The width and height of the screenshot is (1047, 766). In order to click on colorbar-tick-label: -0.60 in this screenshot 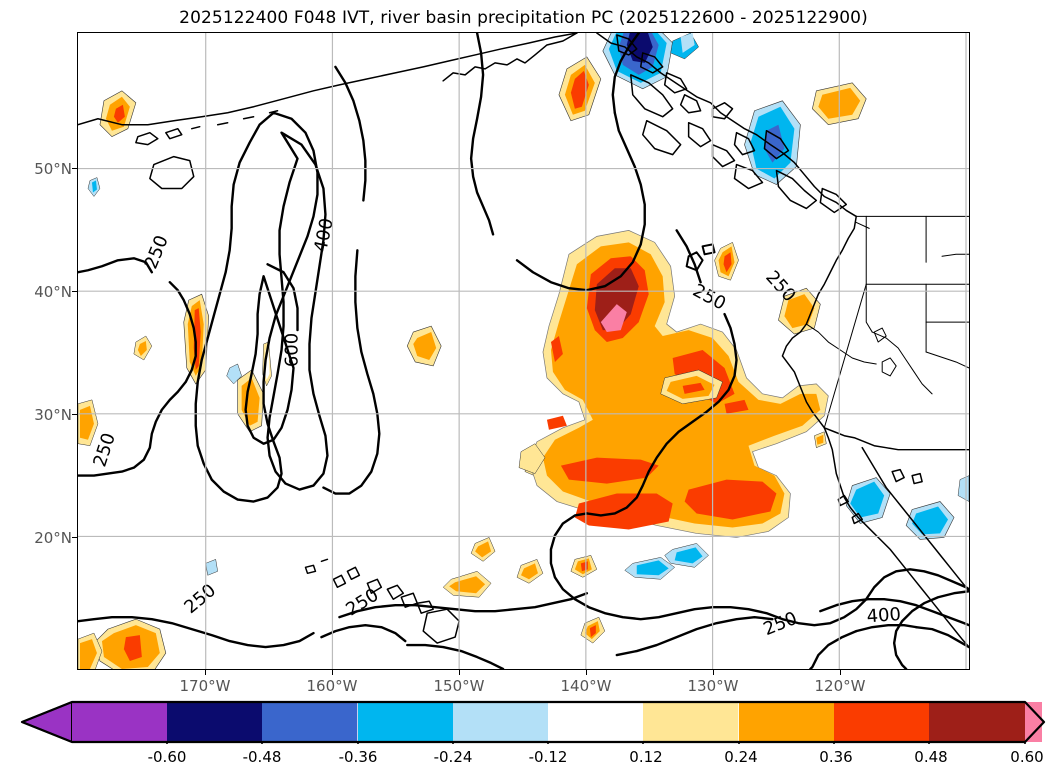, I will do `click(167, 757)`.